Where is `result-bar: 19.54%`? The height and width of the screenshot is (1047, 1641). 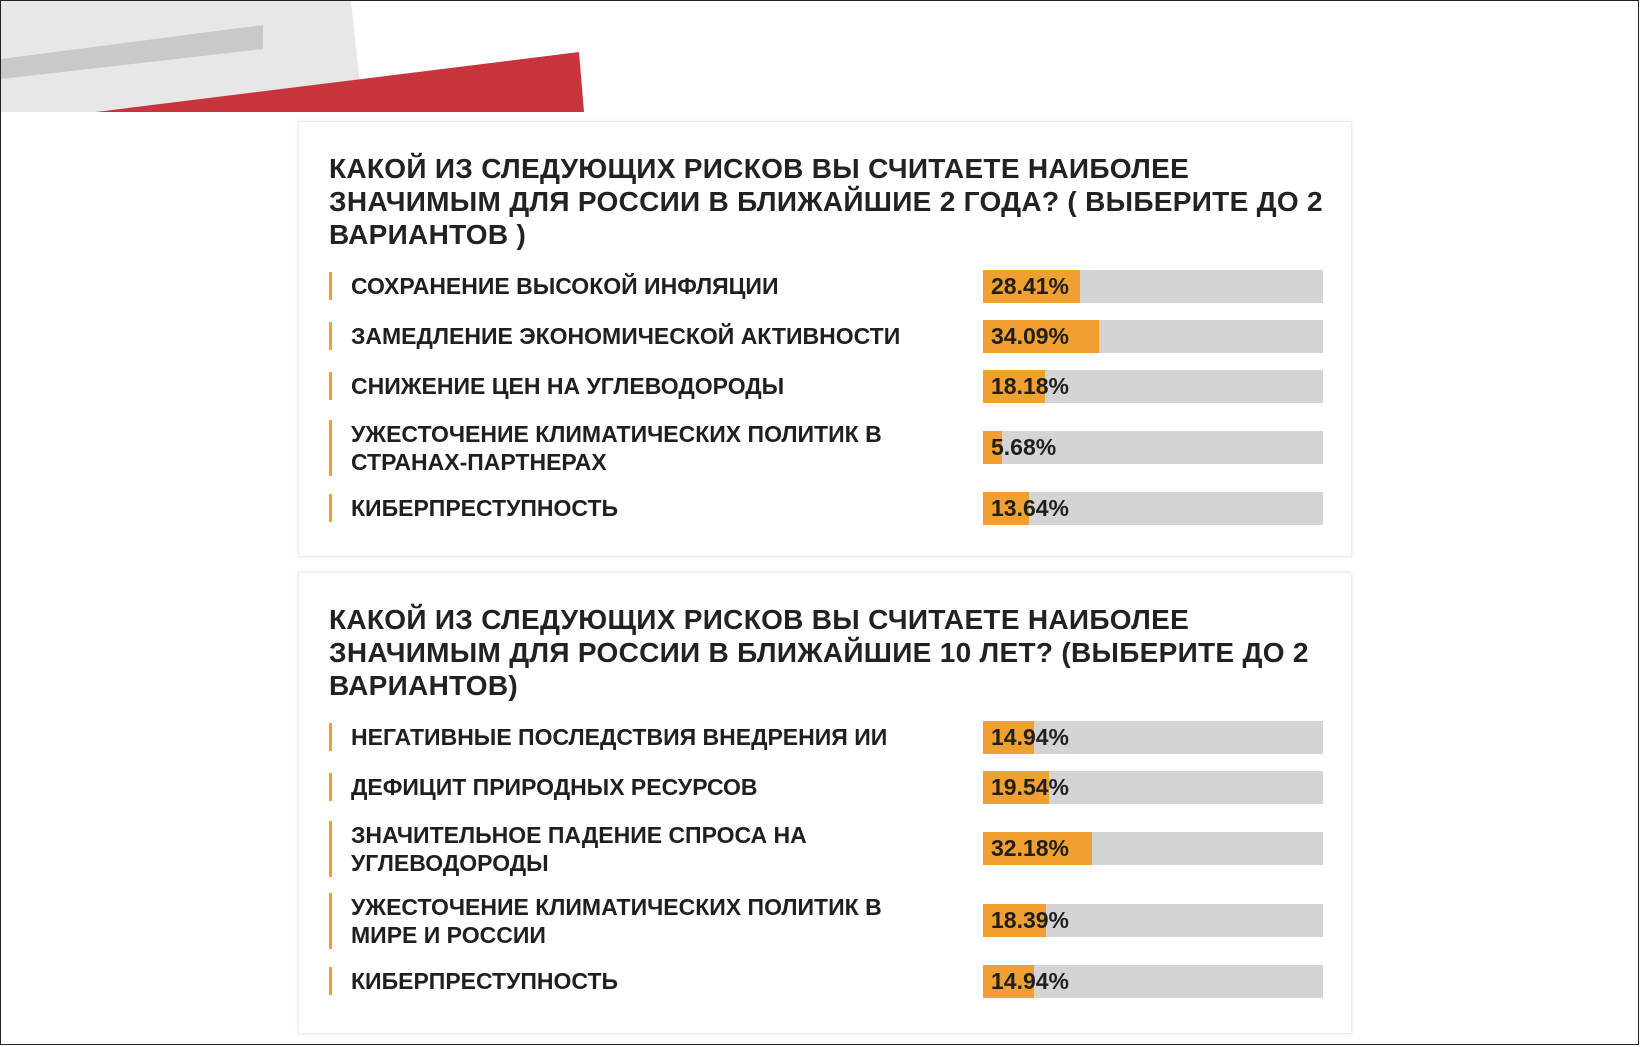
result-bar: 19.54% is located at coordinates (1153, 787).